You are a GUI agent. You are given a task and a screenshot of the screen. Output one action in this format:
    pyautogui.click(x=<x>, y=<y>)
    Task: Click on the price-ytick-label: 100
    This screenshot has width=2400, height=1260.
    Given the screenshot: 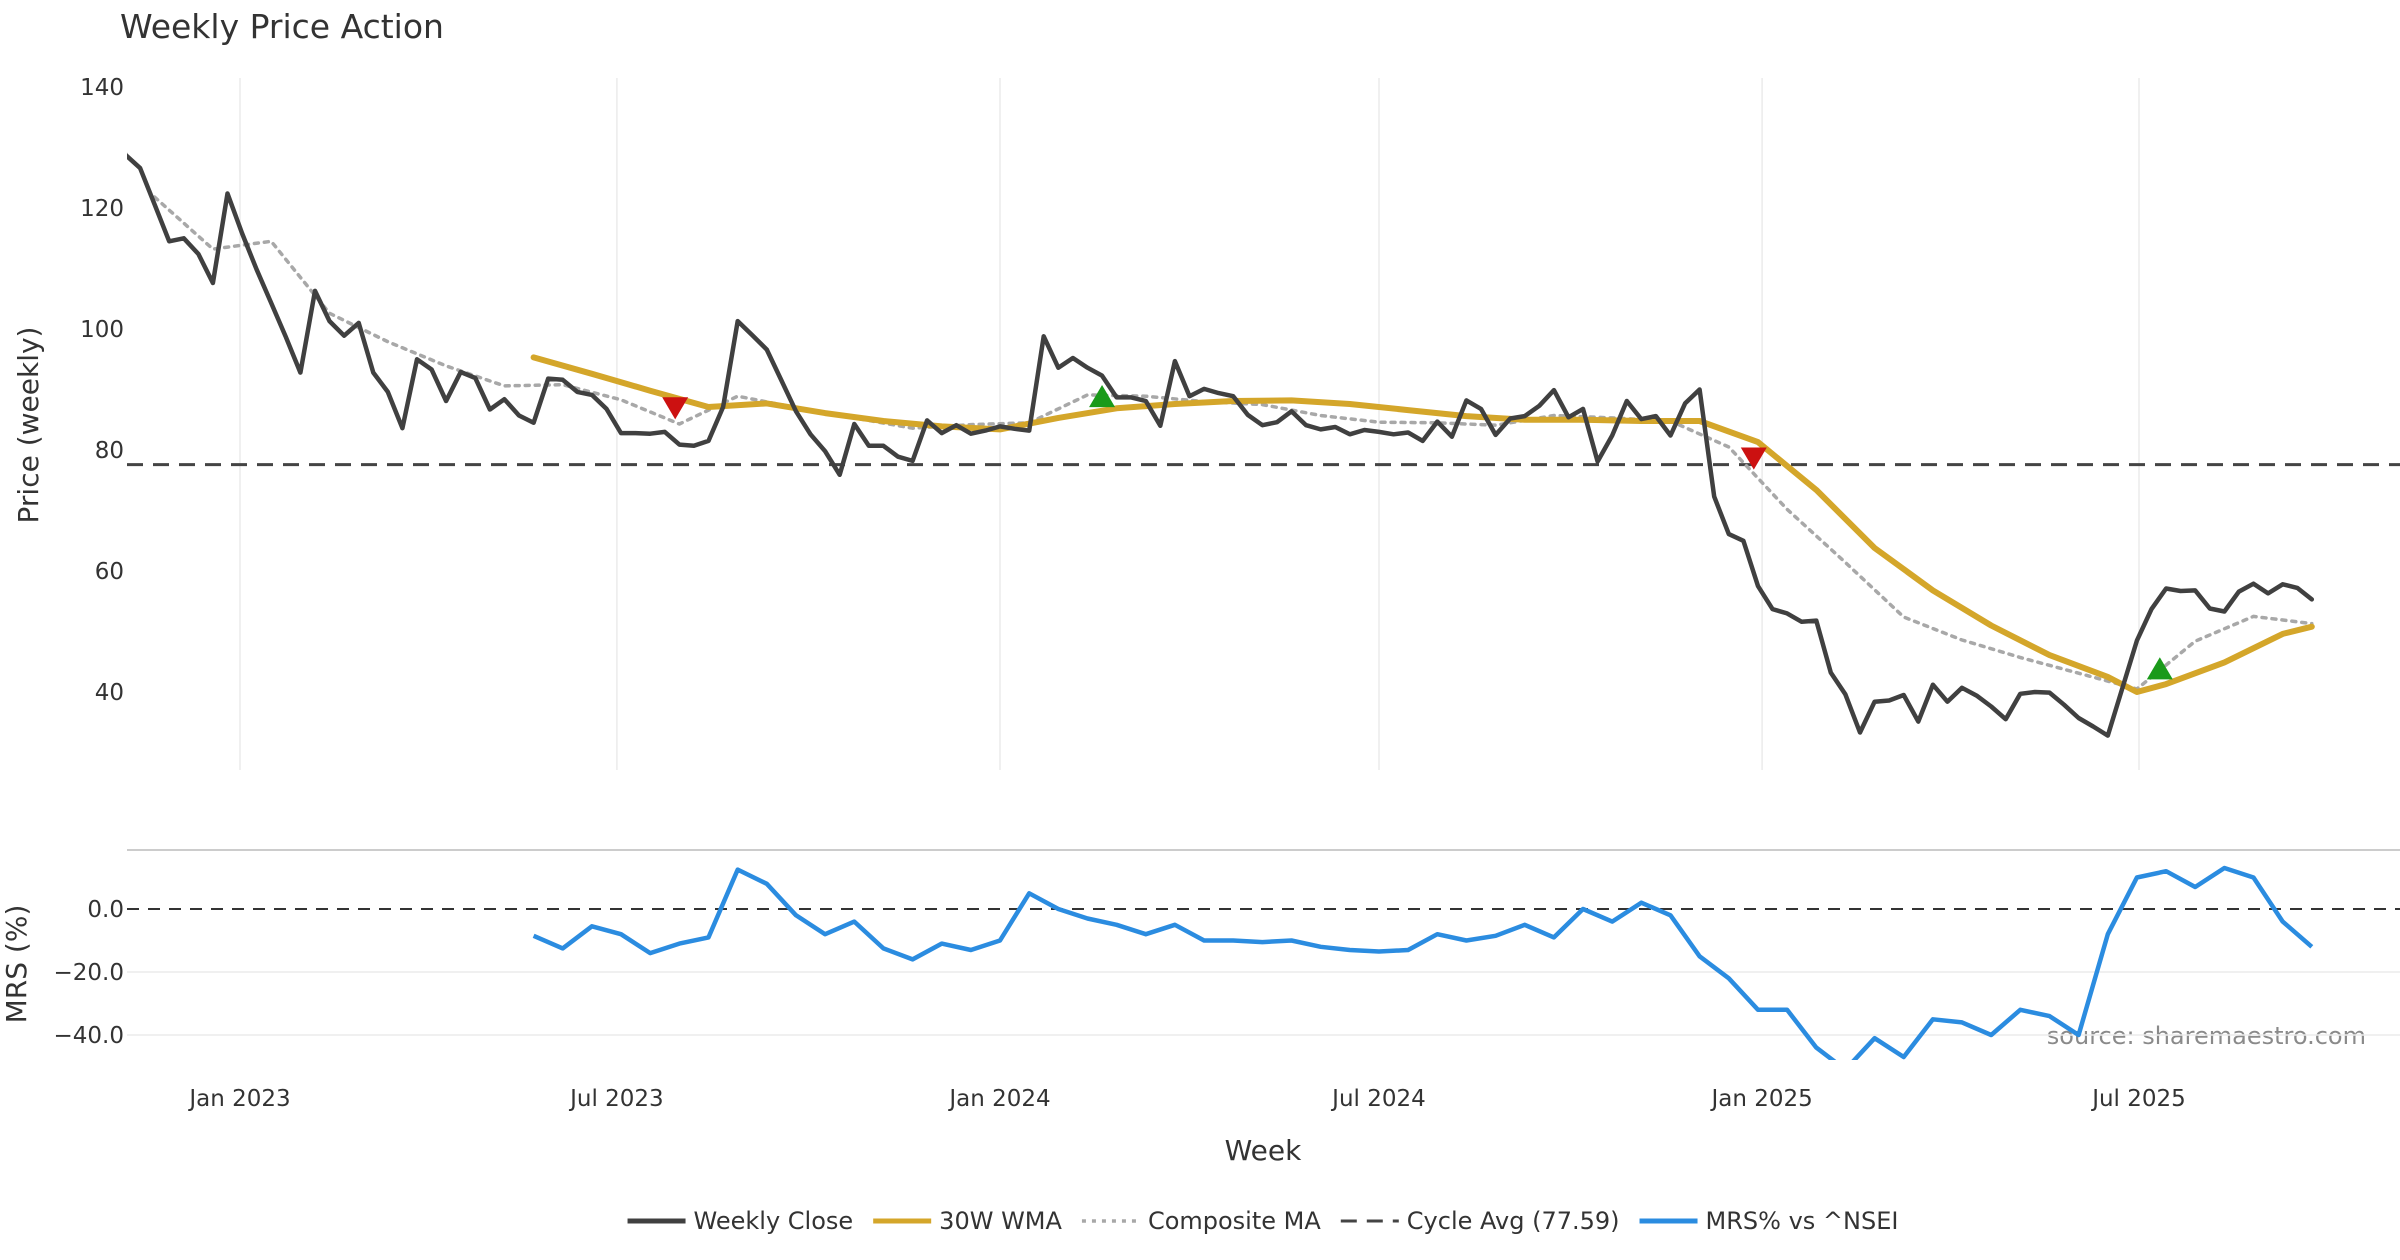 What is the action you would take?
    pyautogui.click(x=102, y=330)
    